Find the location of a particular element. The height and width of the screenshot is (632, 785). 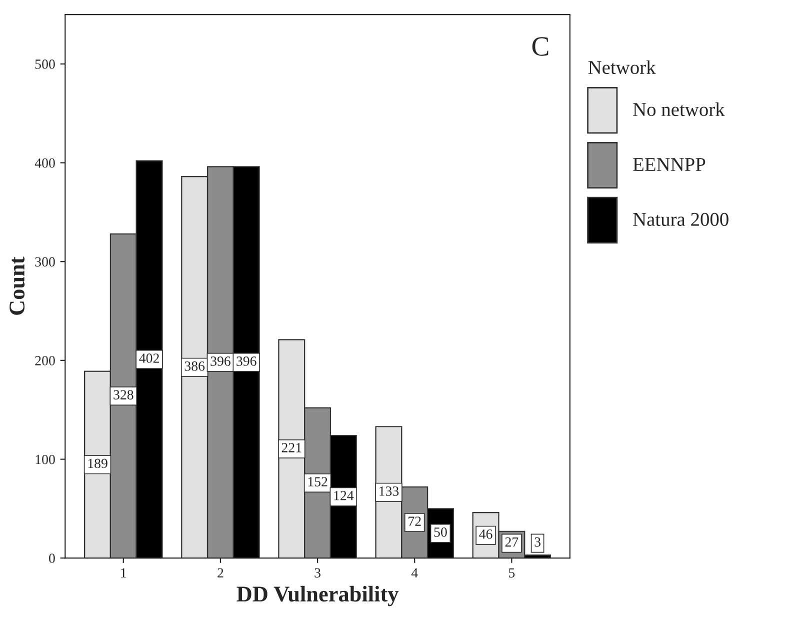

data-label: 133 is located at coordinates (389, 491).